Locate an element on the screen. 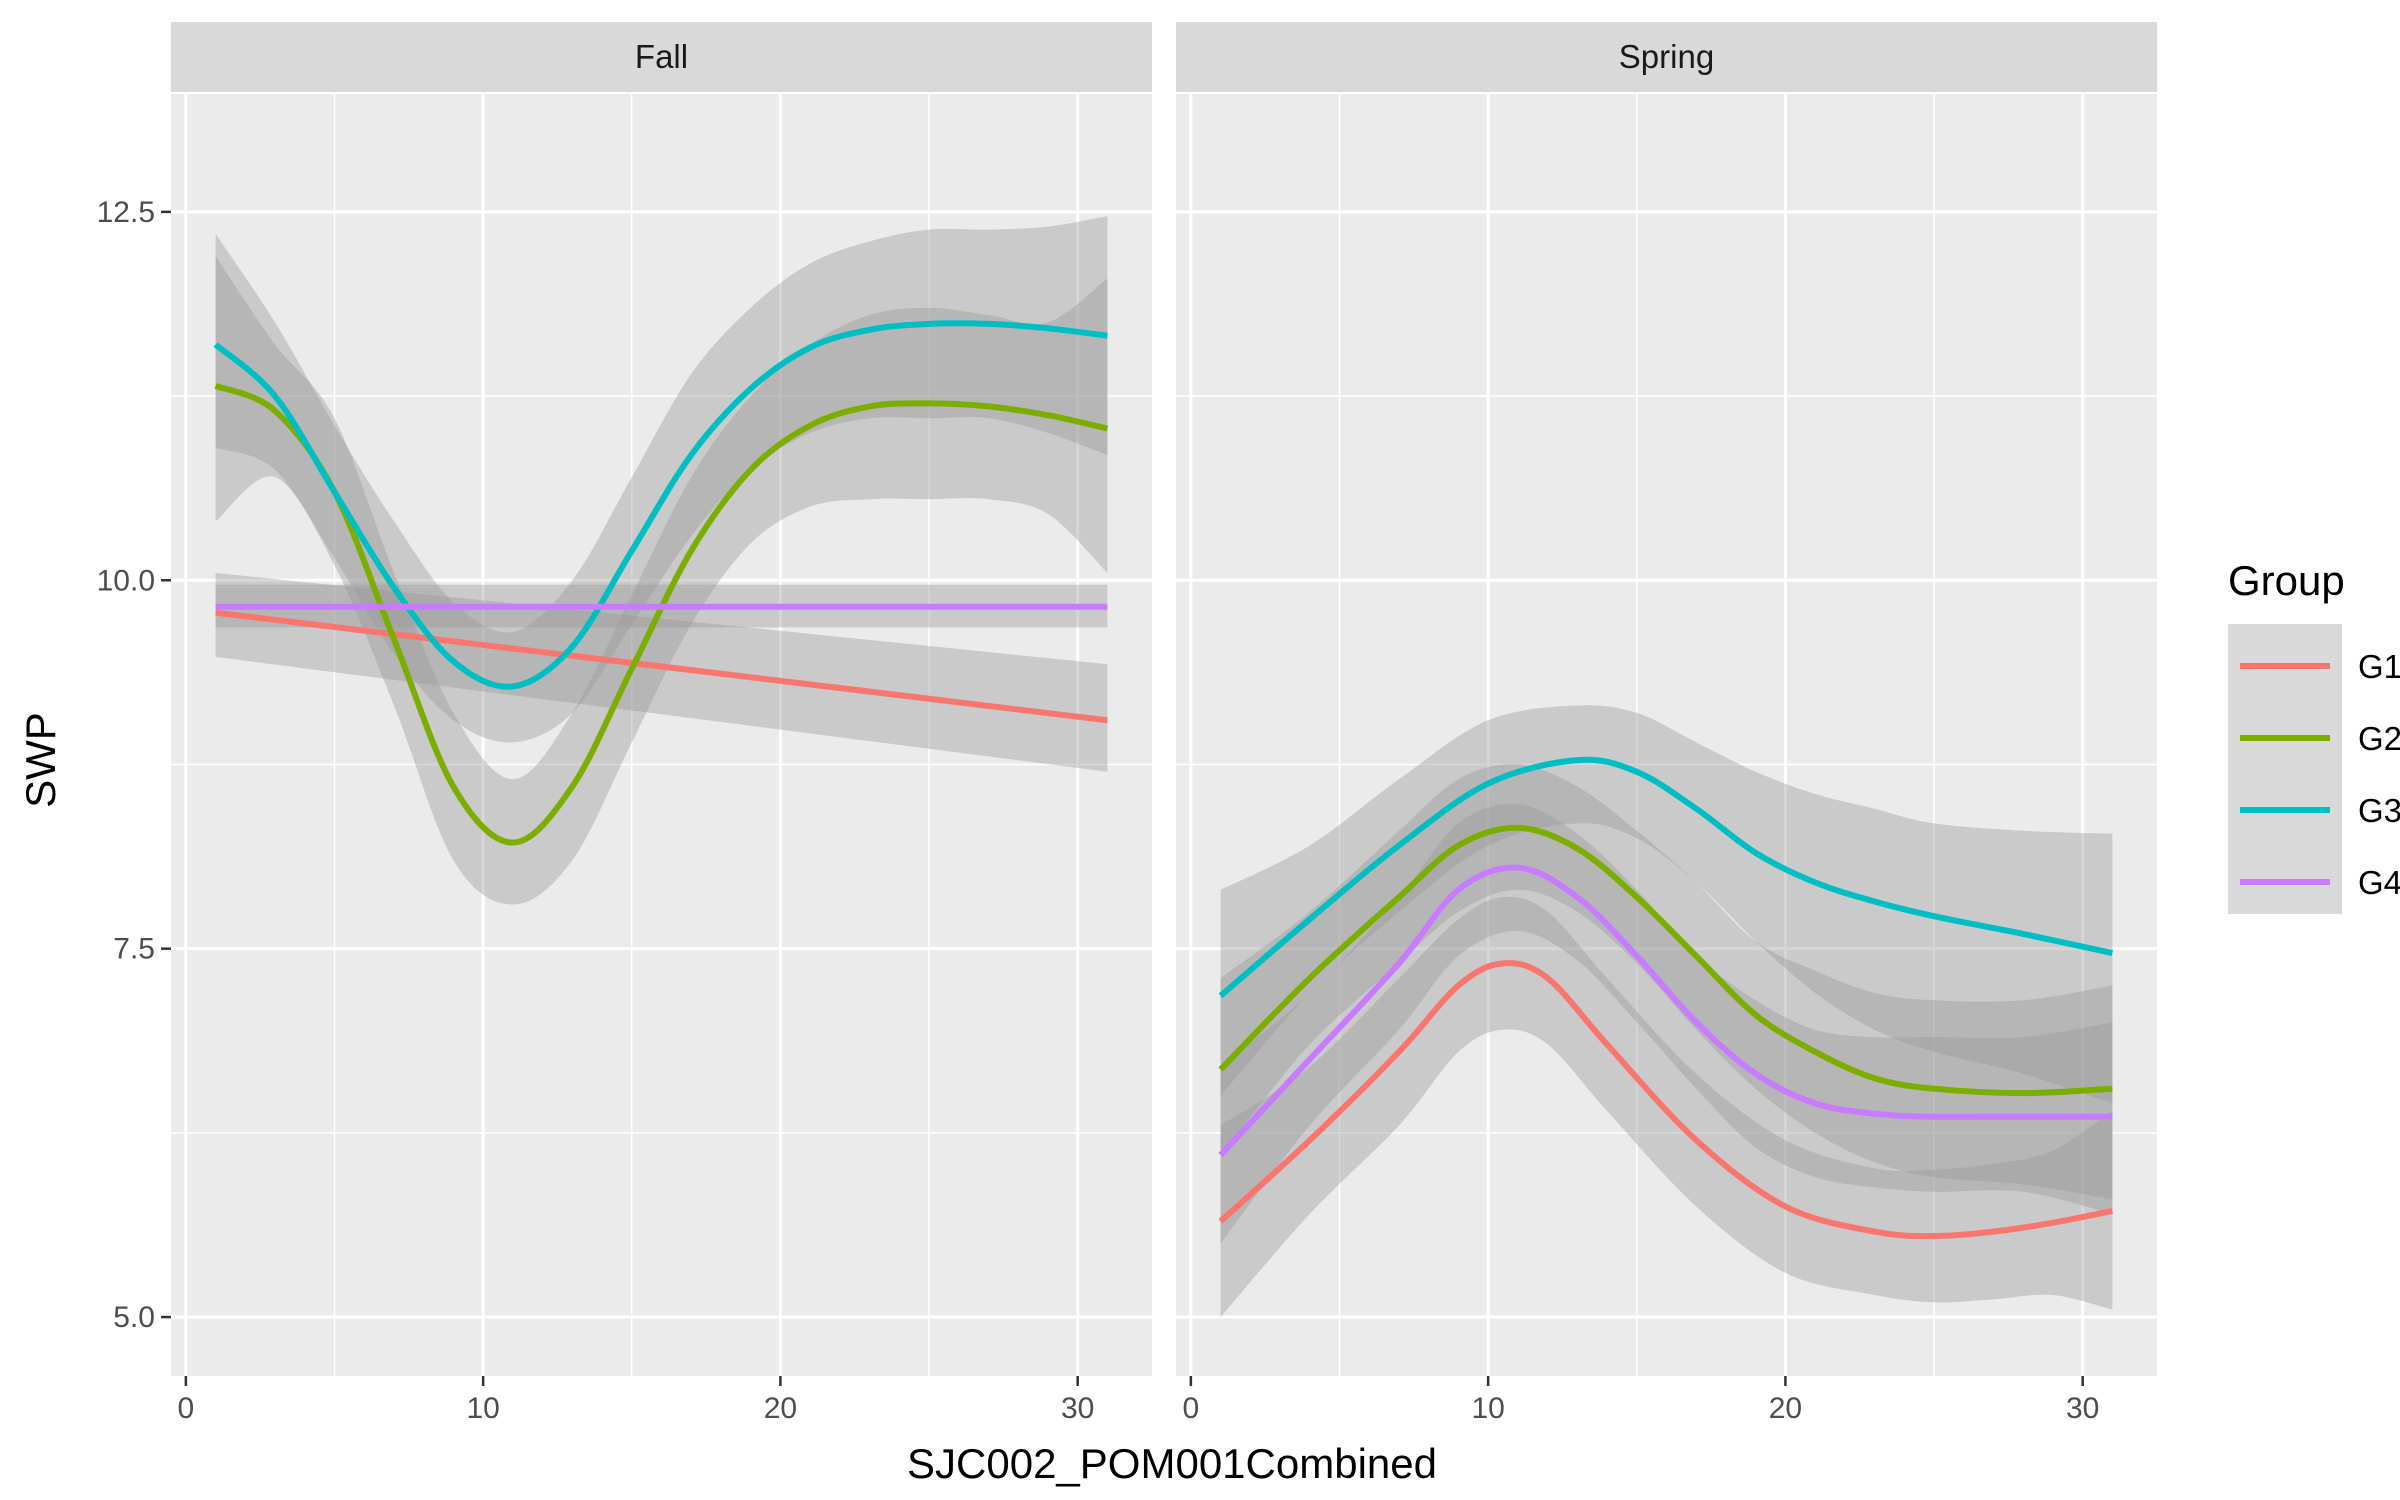 This screenshot has width=2400, height=1500. facet-label: Fall is located at coordinates (661, 56).